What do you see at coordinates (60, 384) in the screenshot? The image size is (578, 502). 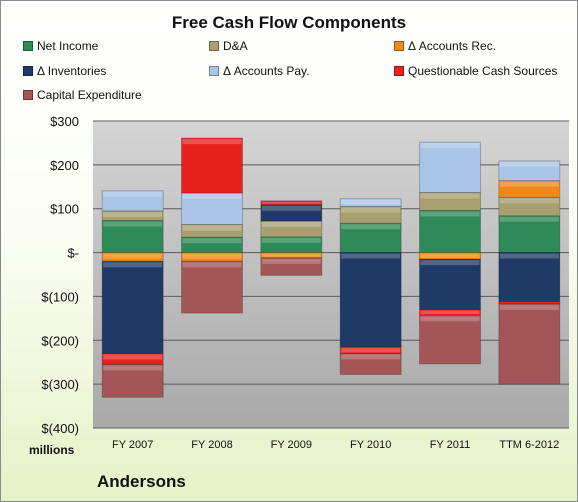 I see `y-tick-label: $(300)` at bounding box center [60, 384].